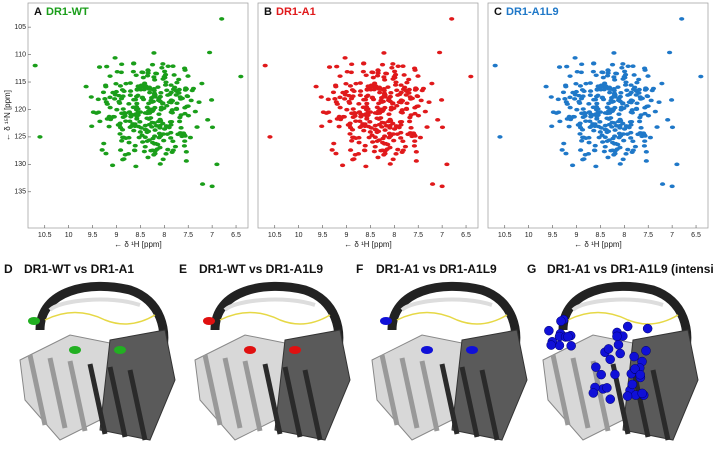  Describe the element at coordinates (8, 269) in the screenshot. I see `panel-letter: D` at that location.